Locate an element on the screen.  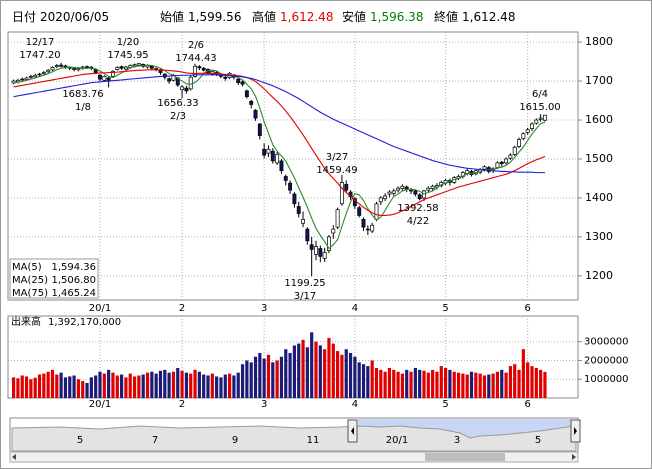
header-label: 高値 is located at coordinates (264, 16).